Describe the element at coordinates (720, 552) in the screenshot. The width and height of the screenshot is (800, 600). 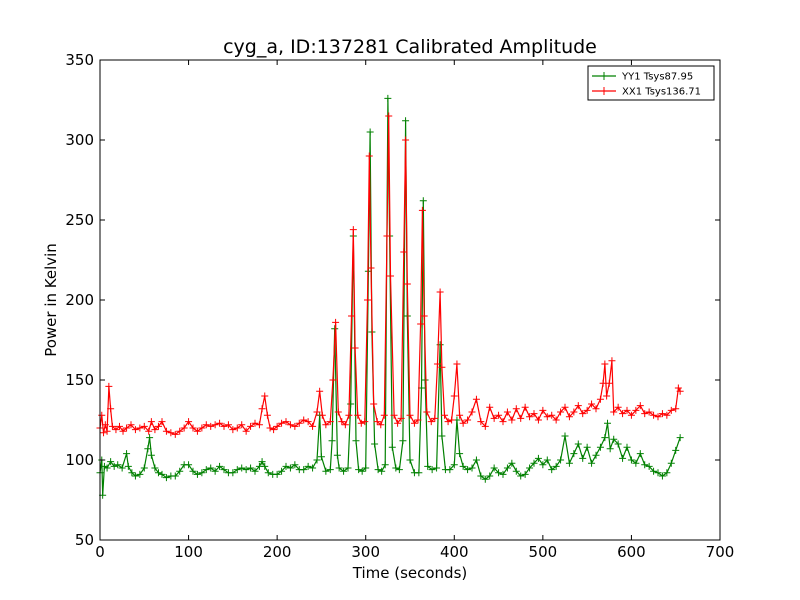
I see `x-tick-label: 700` at that location.